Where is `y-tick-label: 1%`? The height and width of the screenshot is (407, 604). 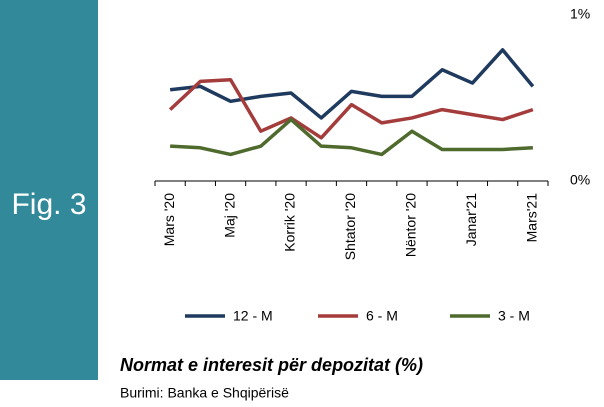 y-tick-label: 1% is located at coordinates (580, 14).